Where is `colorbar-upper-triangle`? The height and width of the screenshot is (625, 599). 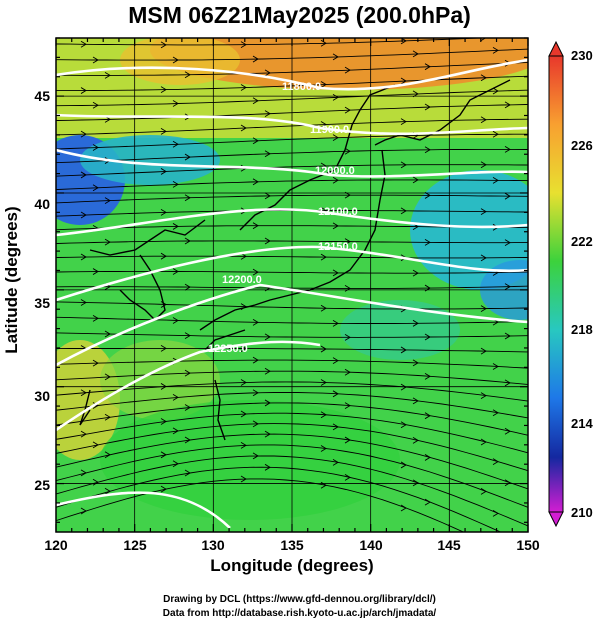
colorbar-upper-triangle is located at coordinates (556, 48).